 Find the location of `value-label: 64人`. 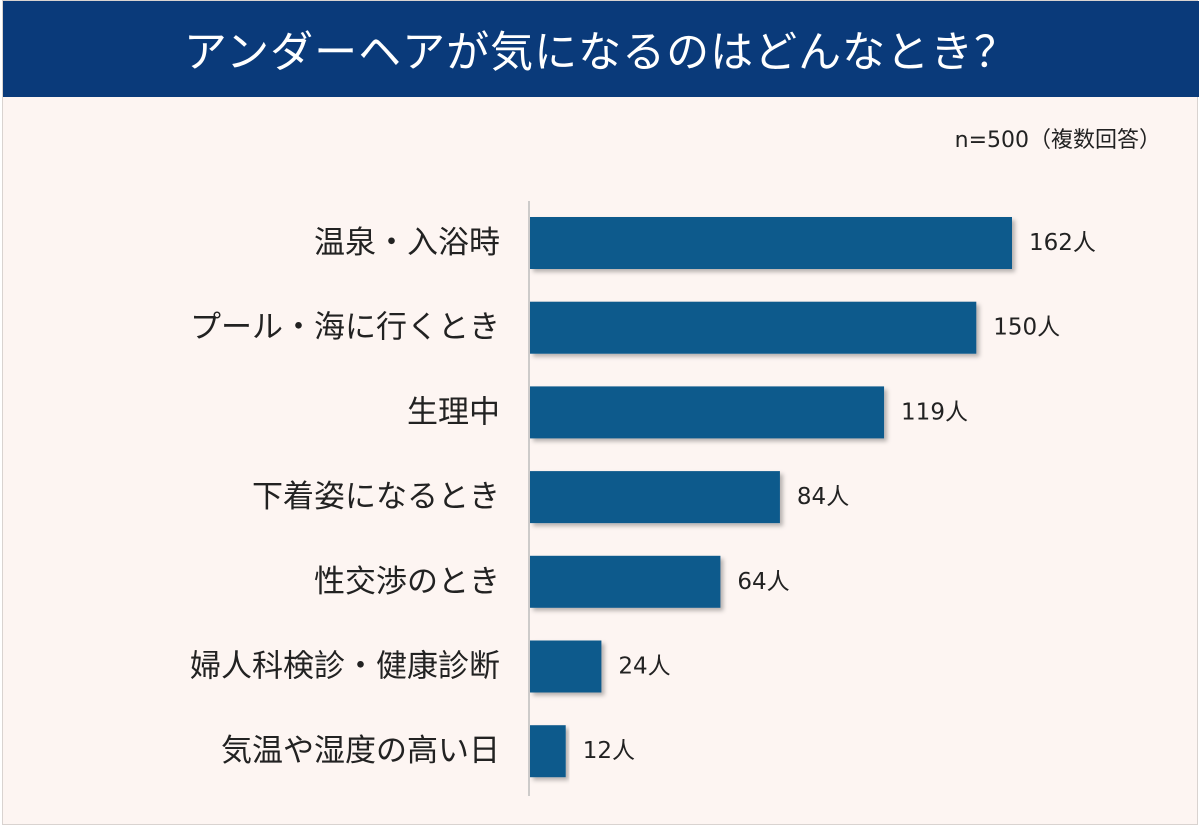

value-label: 64人 is located at coordinates (763, 582).